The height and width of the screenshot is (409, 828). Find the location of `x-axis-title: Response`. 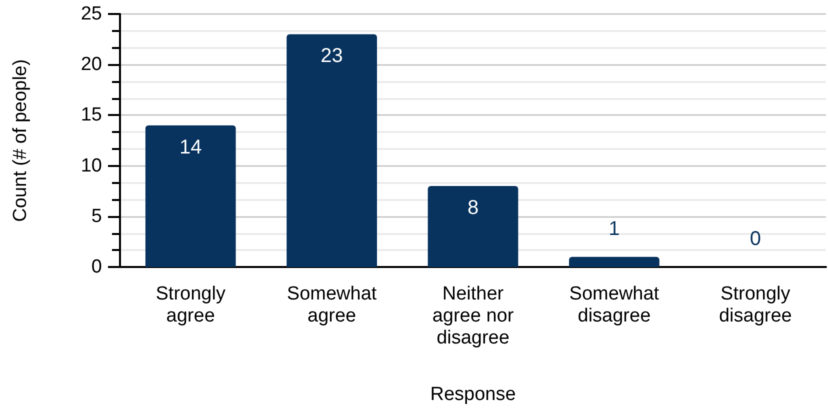

x-axis-title: Response is located at coordinates (473, 394).